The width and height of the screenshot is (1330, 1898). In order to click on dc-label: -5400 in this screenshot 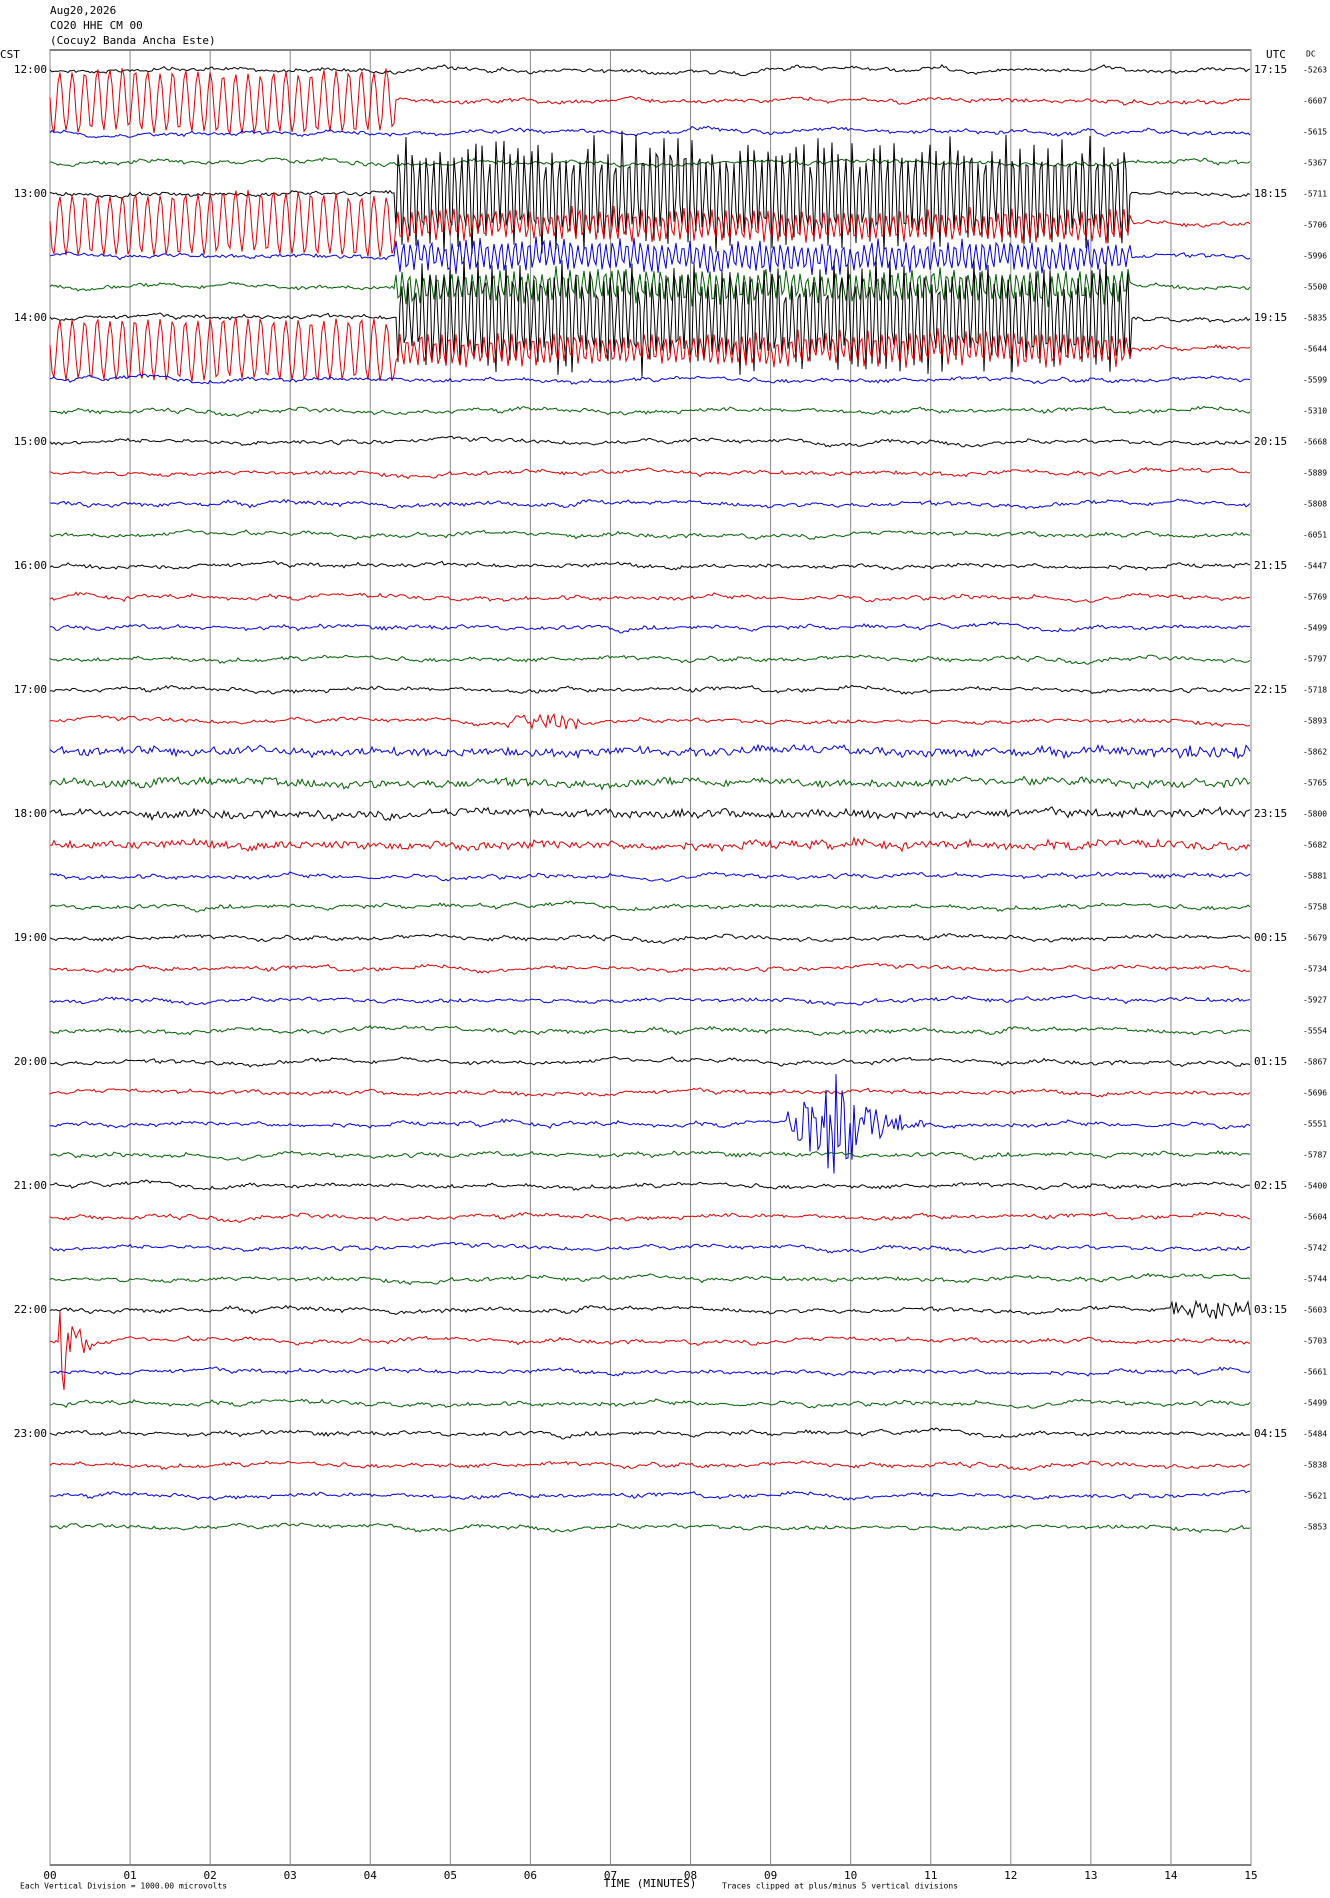, I will do `click(1315, 1186)`.